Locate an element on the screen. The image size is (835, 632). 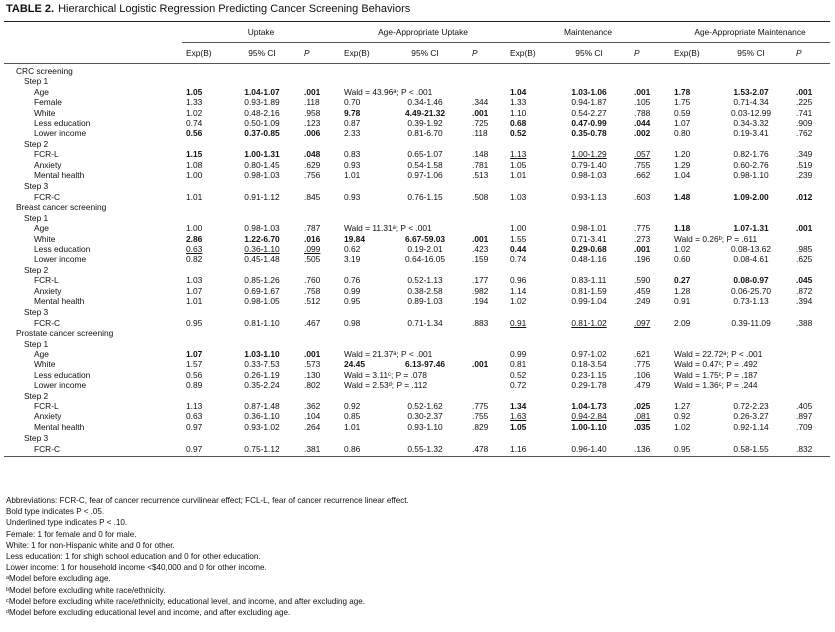
cell: 0.83 is located at coordinates (352, 154).